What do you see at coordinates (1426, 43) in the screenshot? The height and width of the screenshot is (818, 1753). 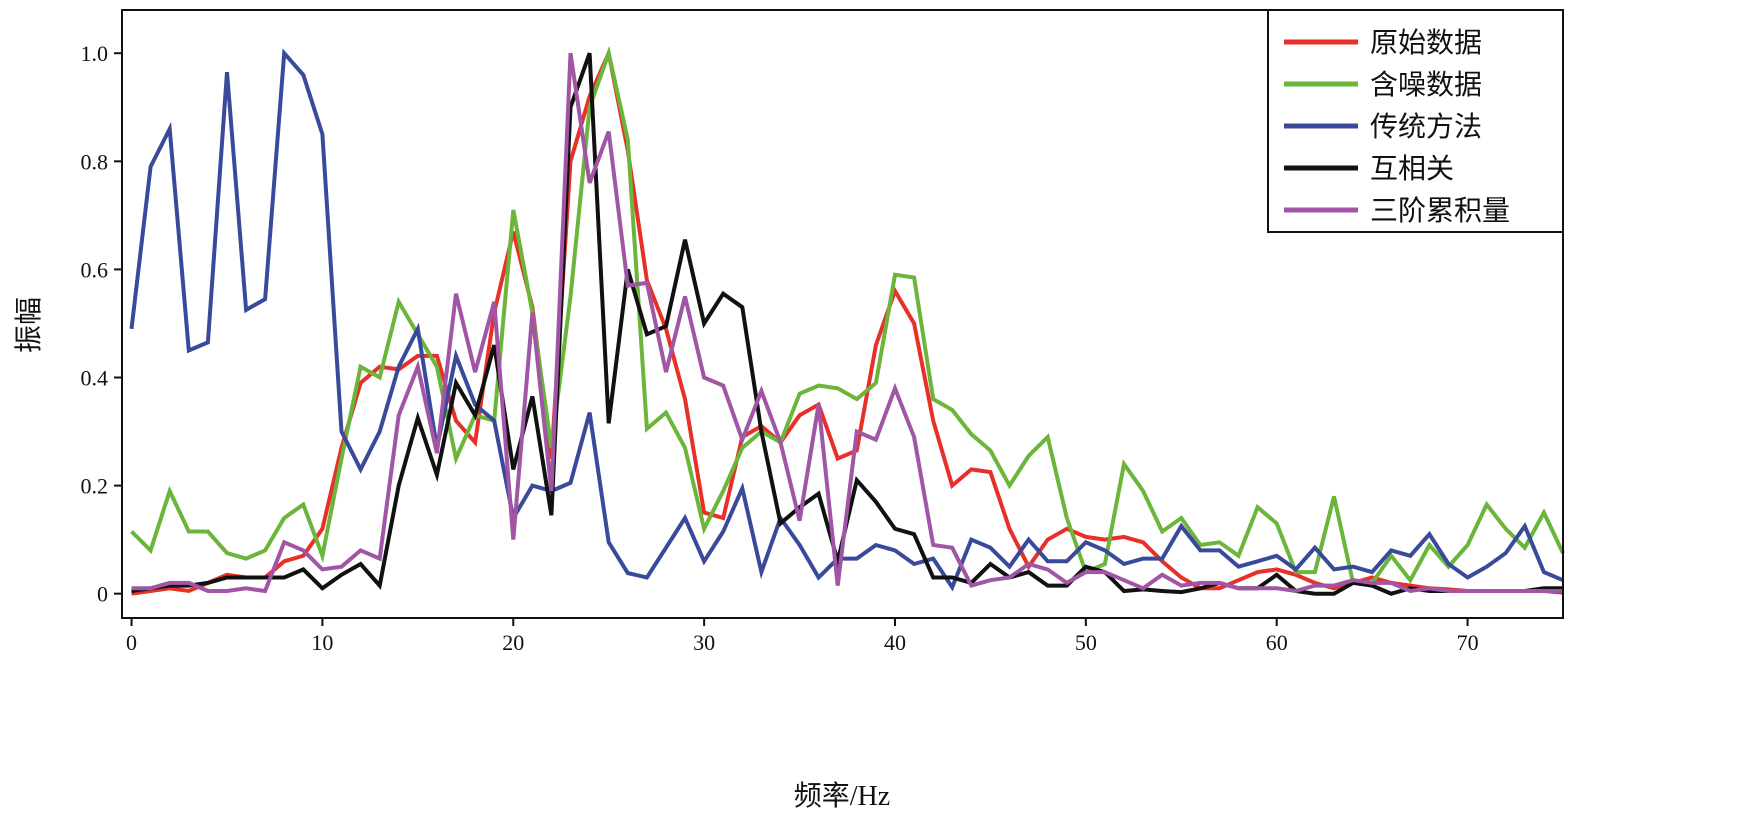 I see `legend-label-0: 原始数据` at bounding box center [1426, 43].